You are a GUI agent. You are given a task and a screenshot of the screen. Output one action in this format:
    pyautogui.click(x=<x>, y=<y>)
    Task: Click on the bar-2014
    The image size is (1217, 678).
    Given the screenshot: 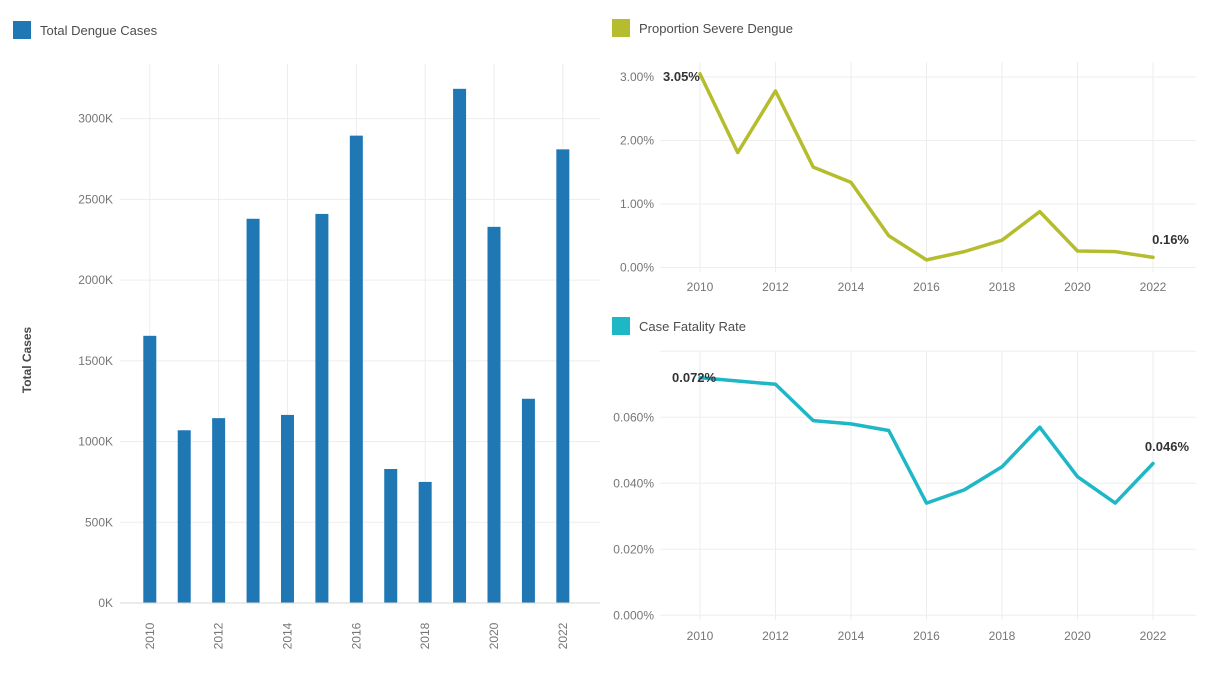 What is the action you would take?
    pyautogui.click(x=287, y=508)
    